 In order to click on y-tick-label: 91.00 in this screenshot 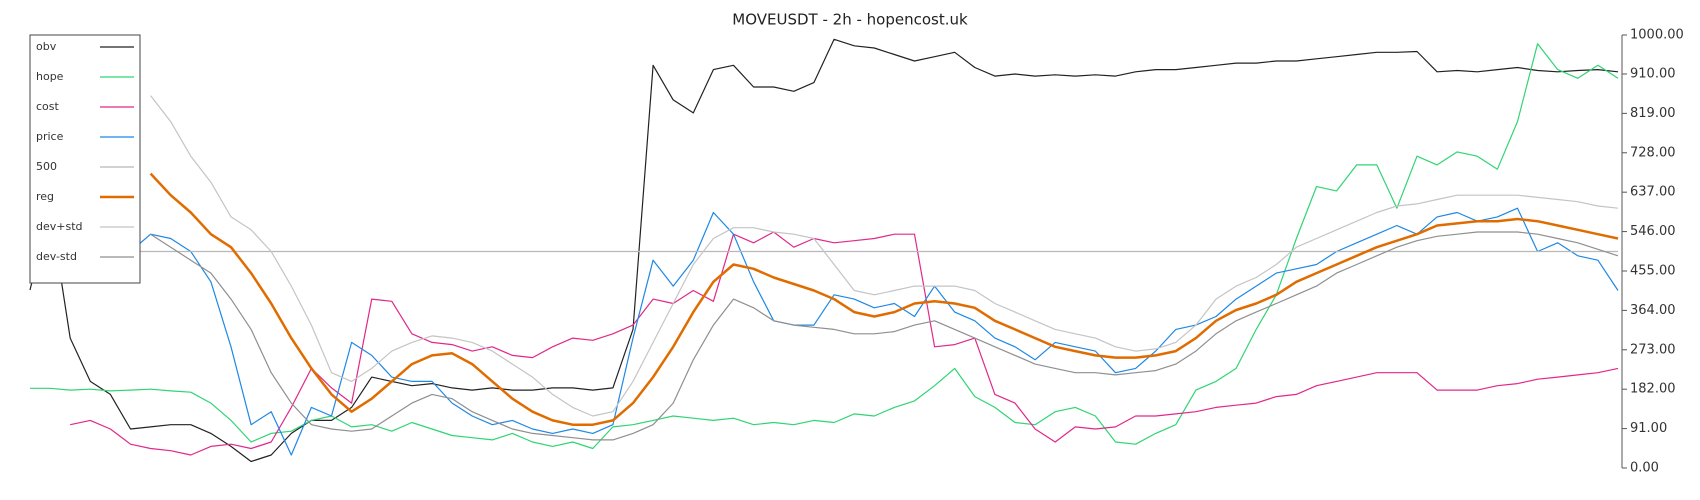, I will do `click(1648, 428)`.